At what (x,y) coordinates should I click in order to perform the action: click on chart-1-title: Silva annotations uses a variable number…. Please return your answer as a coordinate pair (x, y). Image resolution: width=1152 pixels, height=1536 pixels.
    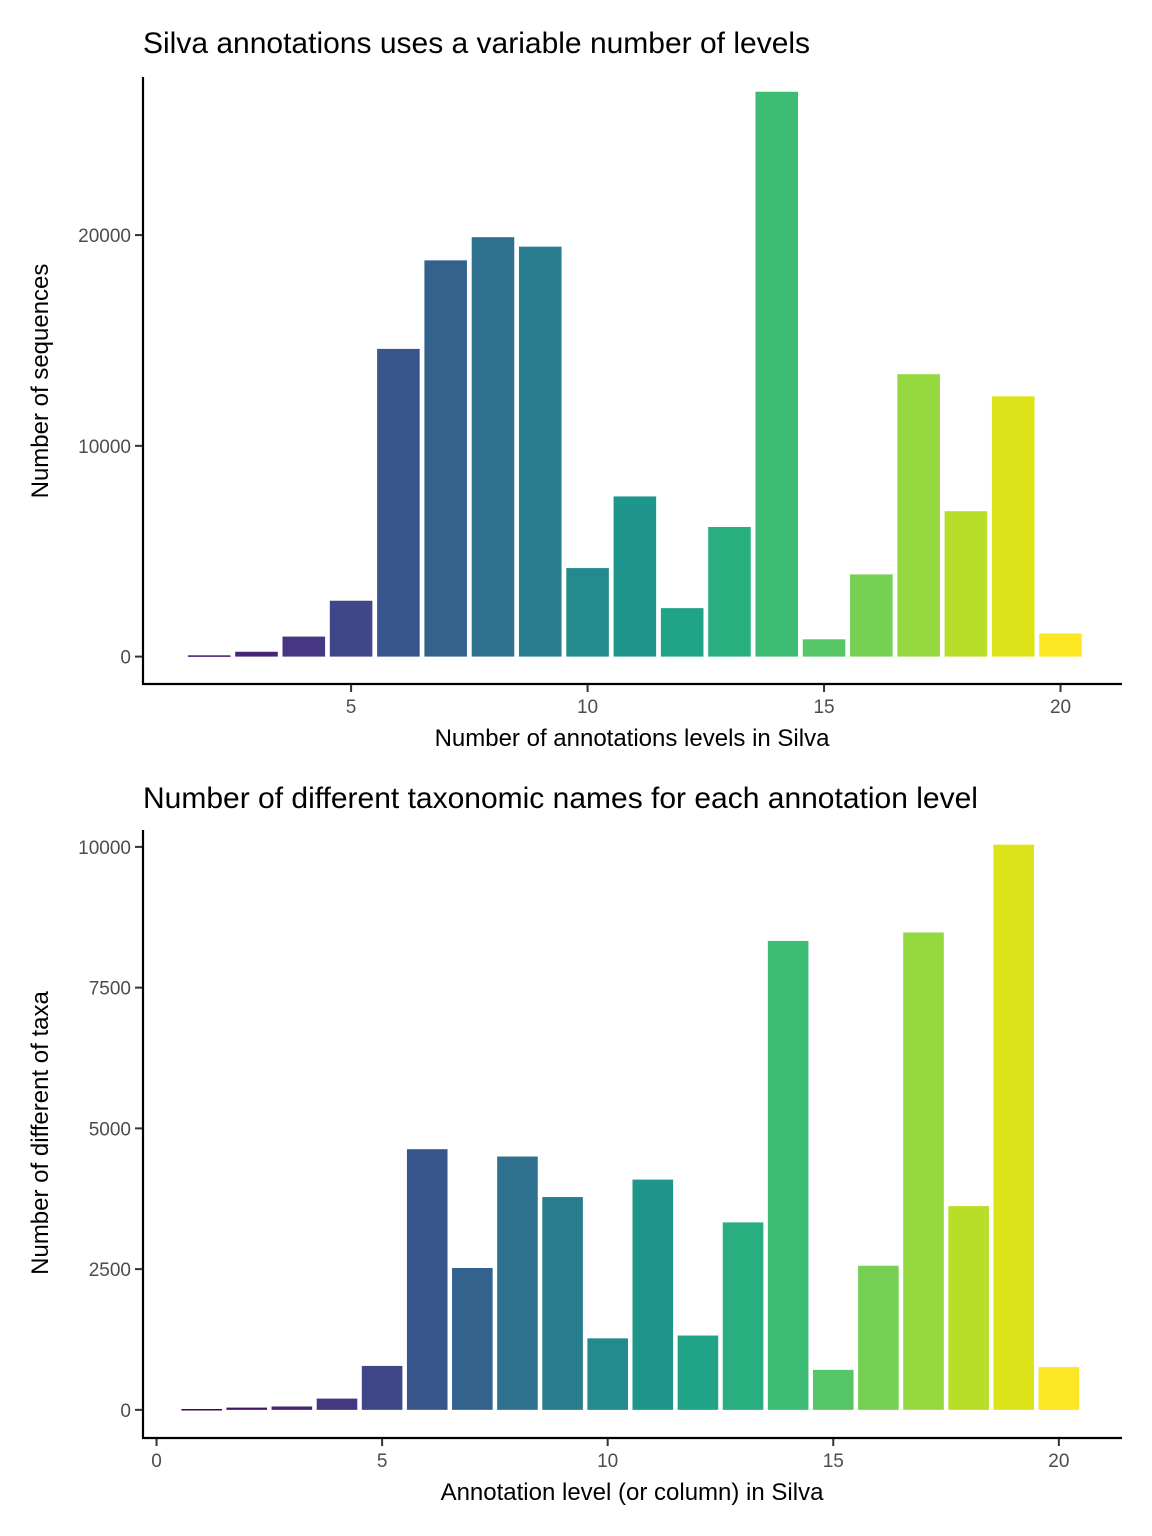
    Looking at the image, I should click on (476, 43).